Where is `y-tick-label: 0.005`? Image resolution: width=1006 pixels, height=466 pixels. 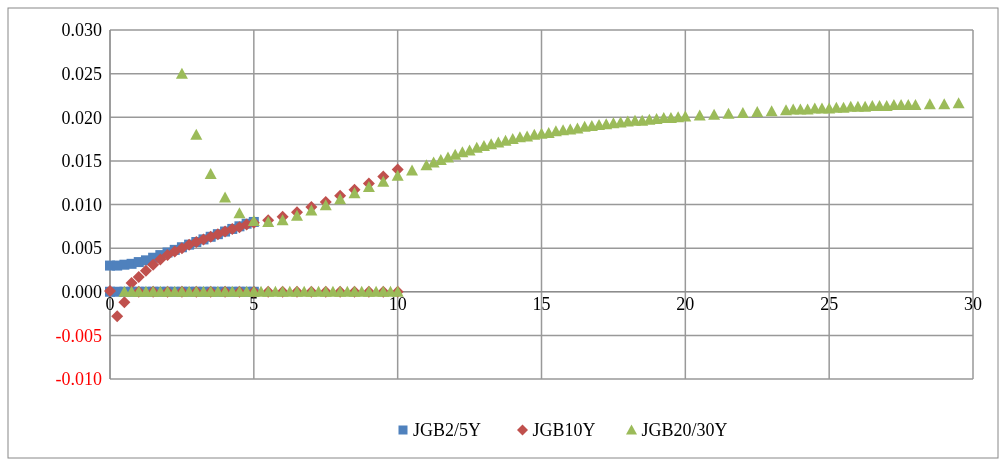 y-tick-label: 0.005 is located at coordinates (81, 248).